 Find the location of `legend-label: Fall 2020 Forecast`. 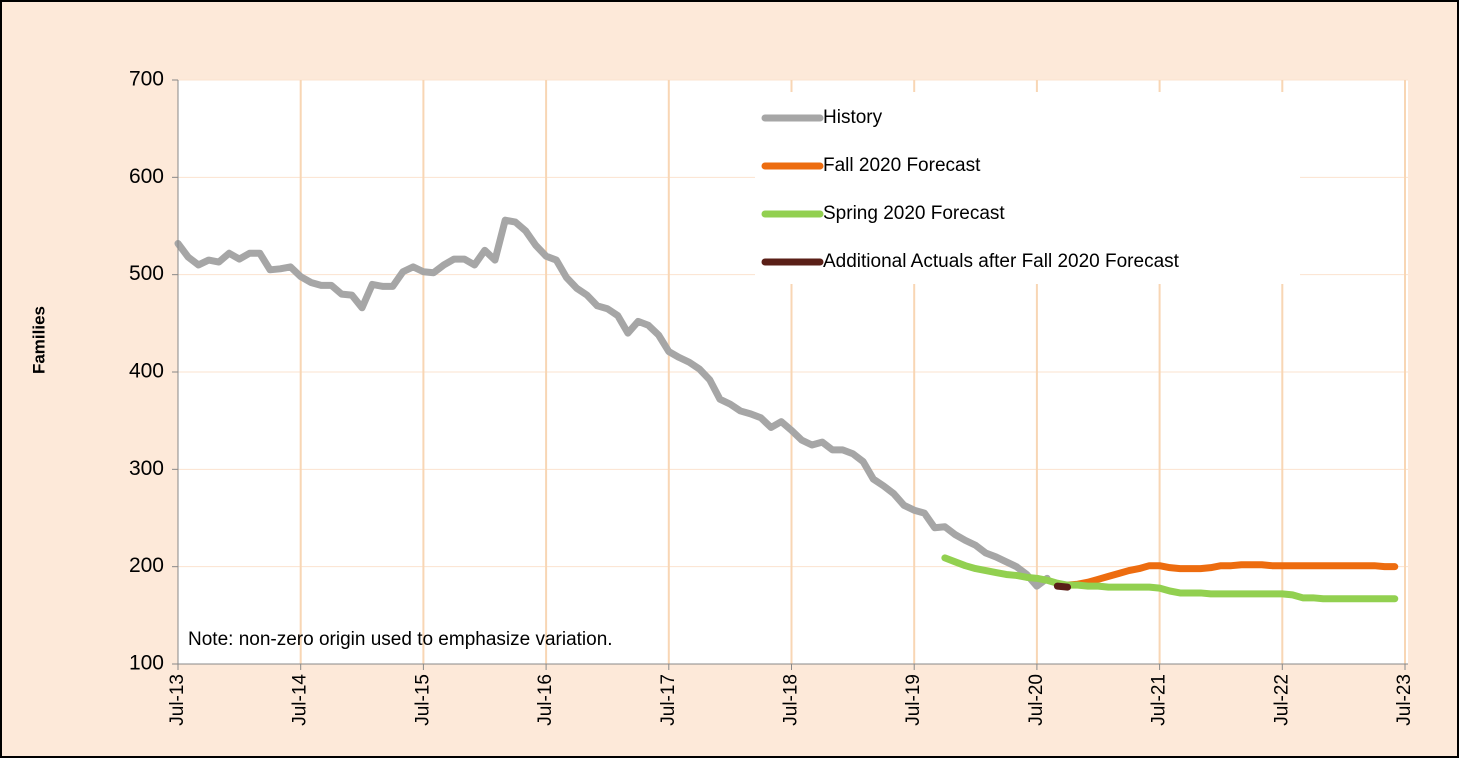

legend-label: Fall 2020 Forecast is located at coordinates (902, 165).